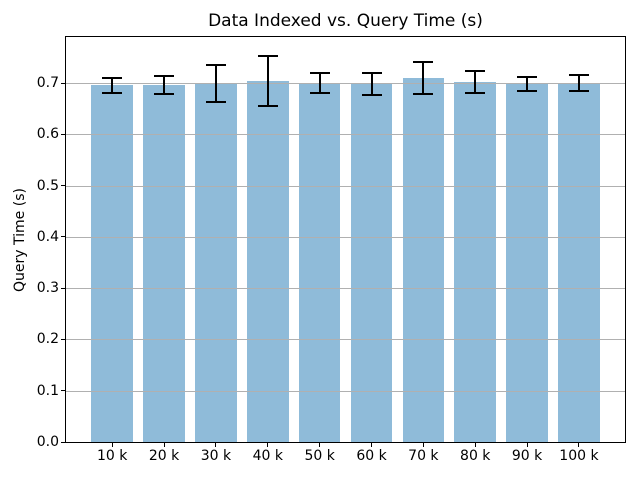 Image resolution: width=640 pixels, height=480 pixels. I want to click on y-tick-label: 0.5, so click(47, 185).